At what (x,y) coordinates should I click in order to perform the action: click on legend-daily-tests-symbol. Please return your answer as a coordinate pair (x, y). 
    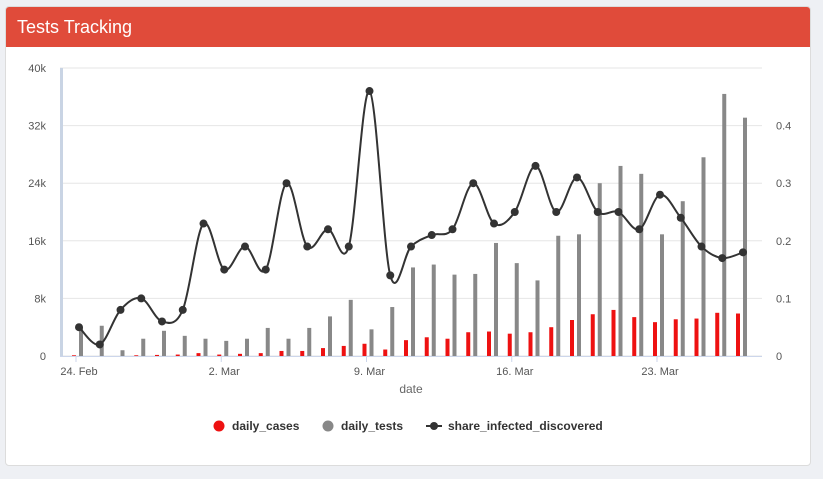
    Looking at the image, I should click on (328, 426).